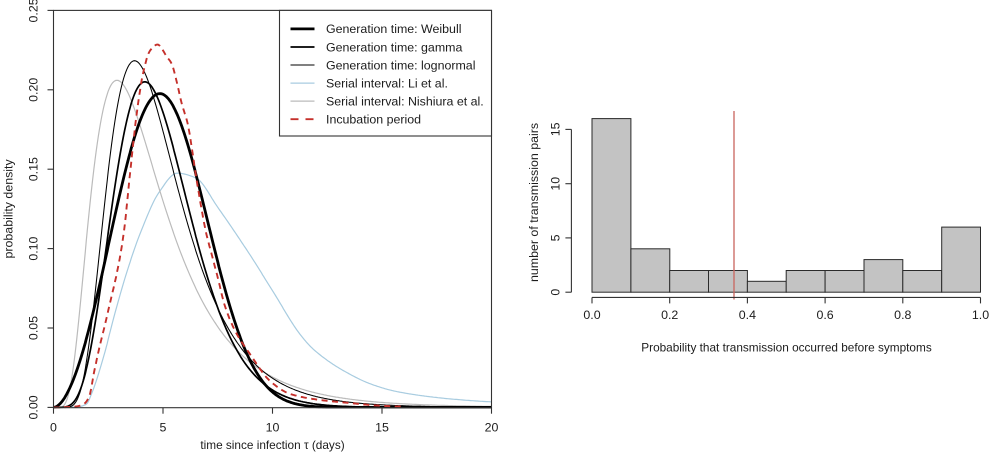 This screenshot has width=990, height=459. Describe the element at coordinates (400, 65) in the screenshot. I see `svg-text: Generation time: lognormal` at that location.